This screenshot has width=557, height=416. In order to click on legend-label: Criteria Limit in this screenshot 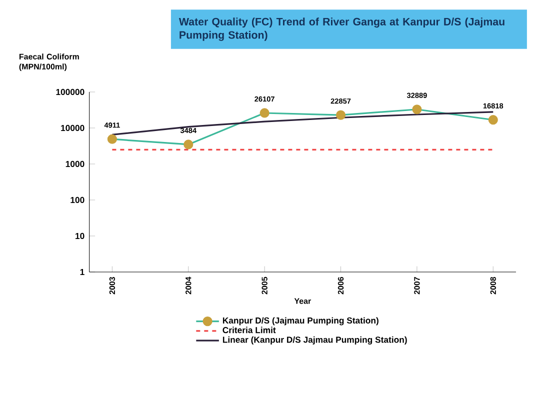, I will do `click(249, 330)`.